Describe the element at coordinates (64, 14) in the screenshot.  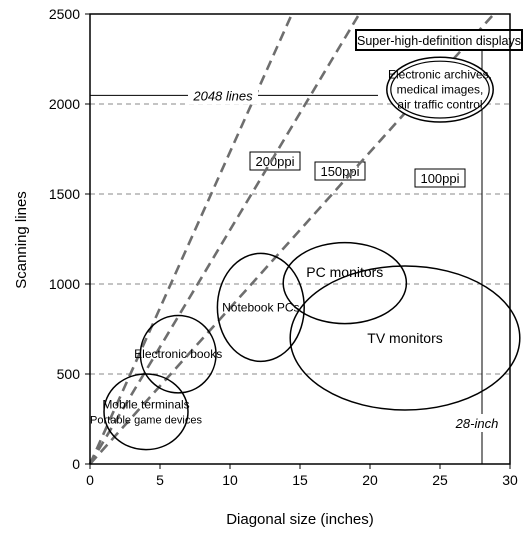
I see `y-tick-label-2500: 2500` at that location.